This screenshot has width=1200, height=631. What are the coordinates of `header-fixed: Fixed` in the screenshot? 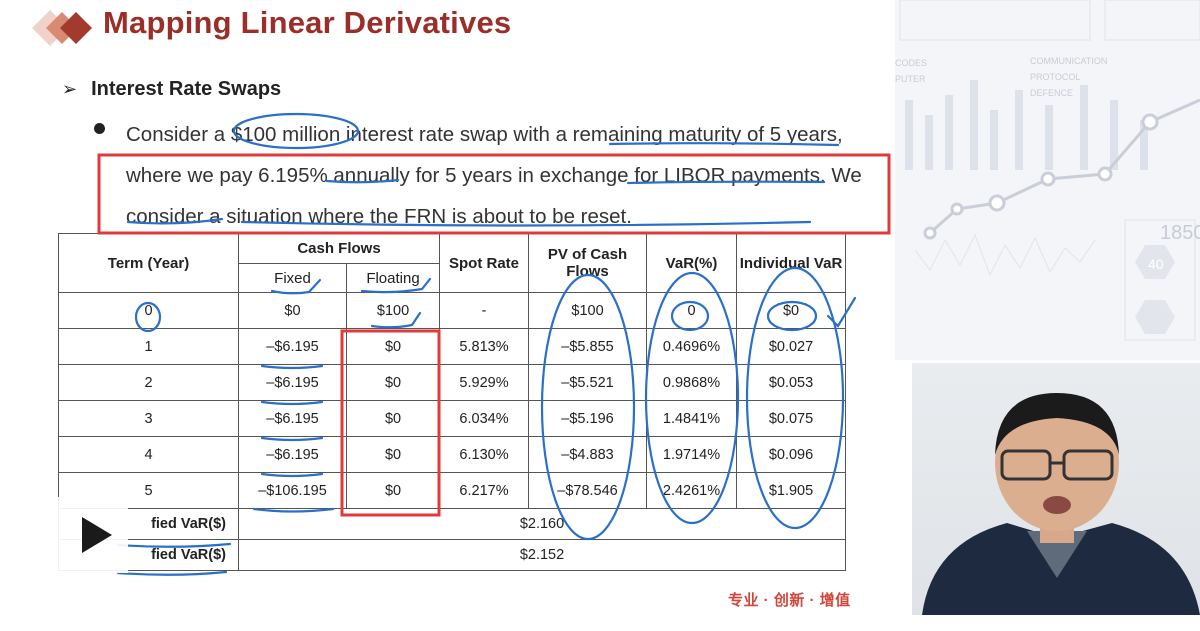 It's located at (292, 278).